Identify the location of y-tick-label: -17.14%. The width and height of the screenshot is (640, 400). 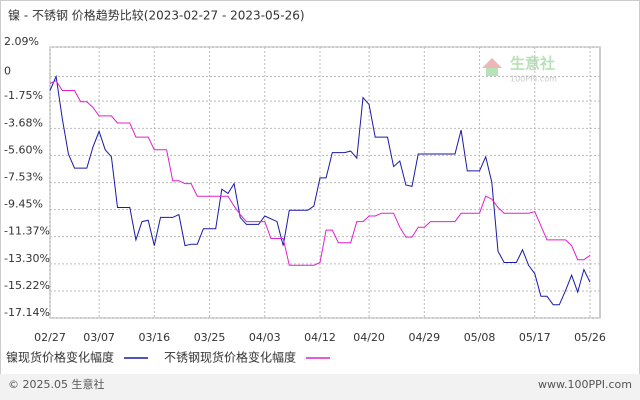
(27, 312).